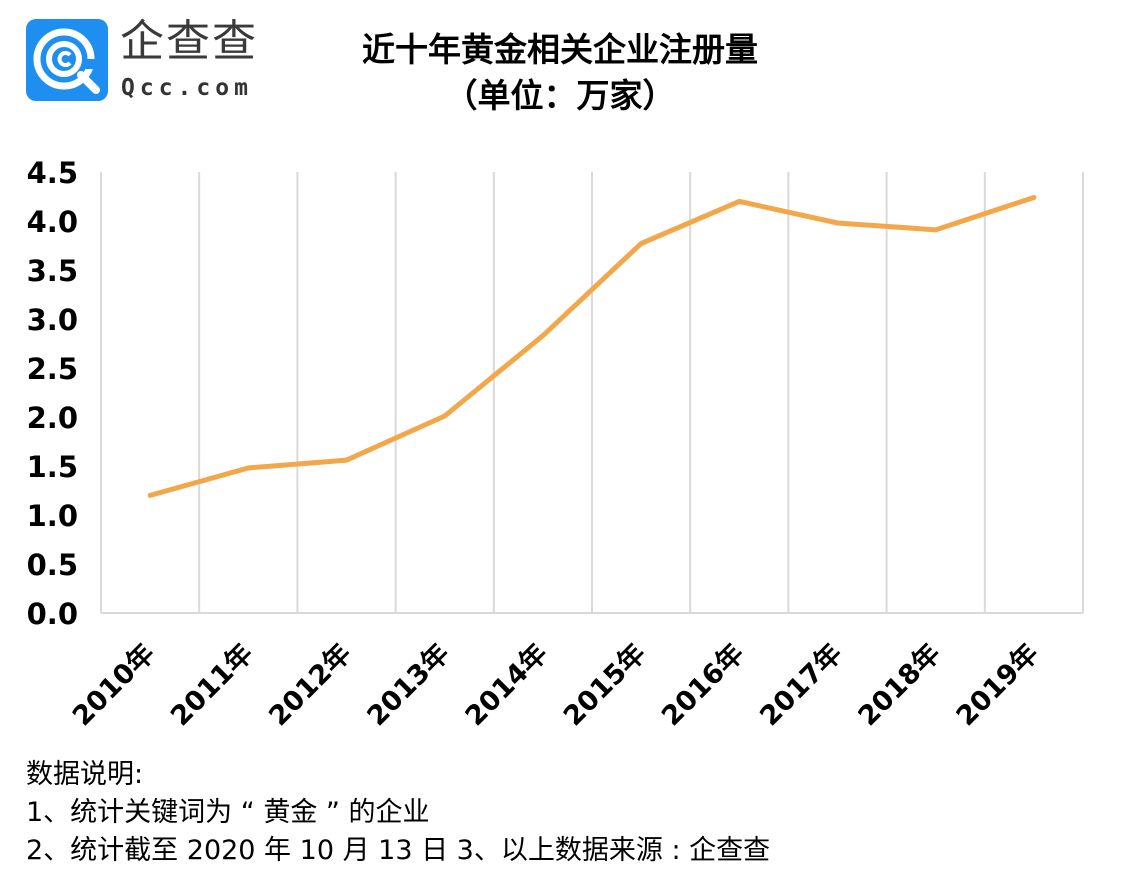  What do you see at coordinates (506, 684) in the screenshot?
I see `x-tick-label: 2014年` at bounding box center [506, 684].